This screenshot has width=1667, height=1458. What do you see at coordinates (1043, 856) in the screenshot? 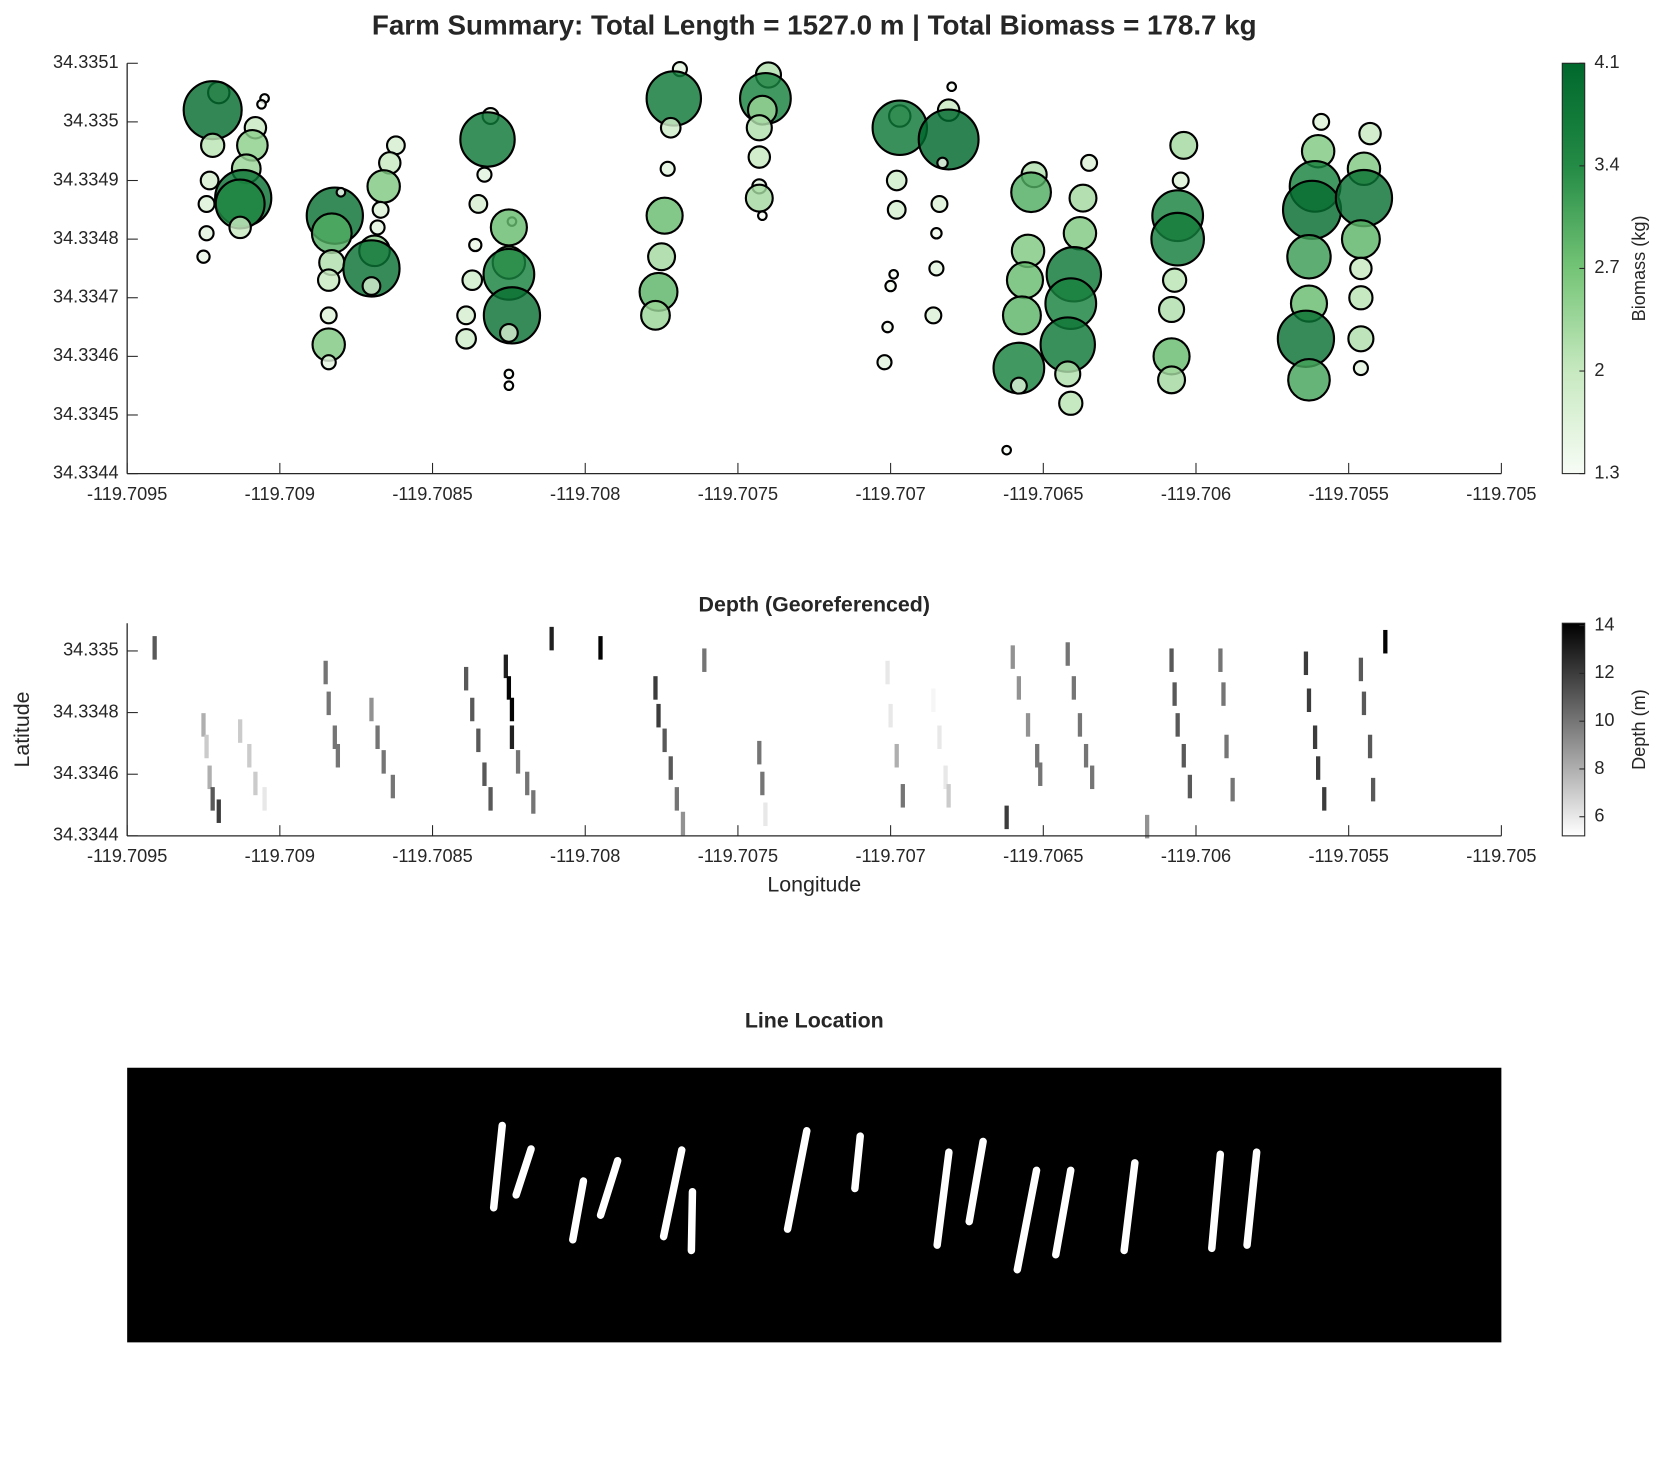
I see `x-tick-label: -119.7065` at bounding box center [1043, 856].